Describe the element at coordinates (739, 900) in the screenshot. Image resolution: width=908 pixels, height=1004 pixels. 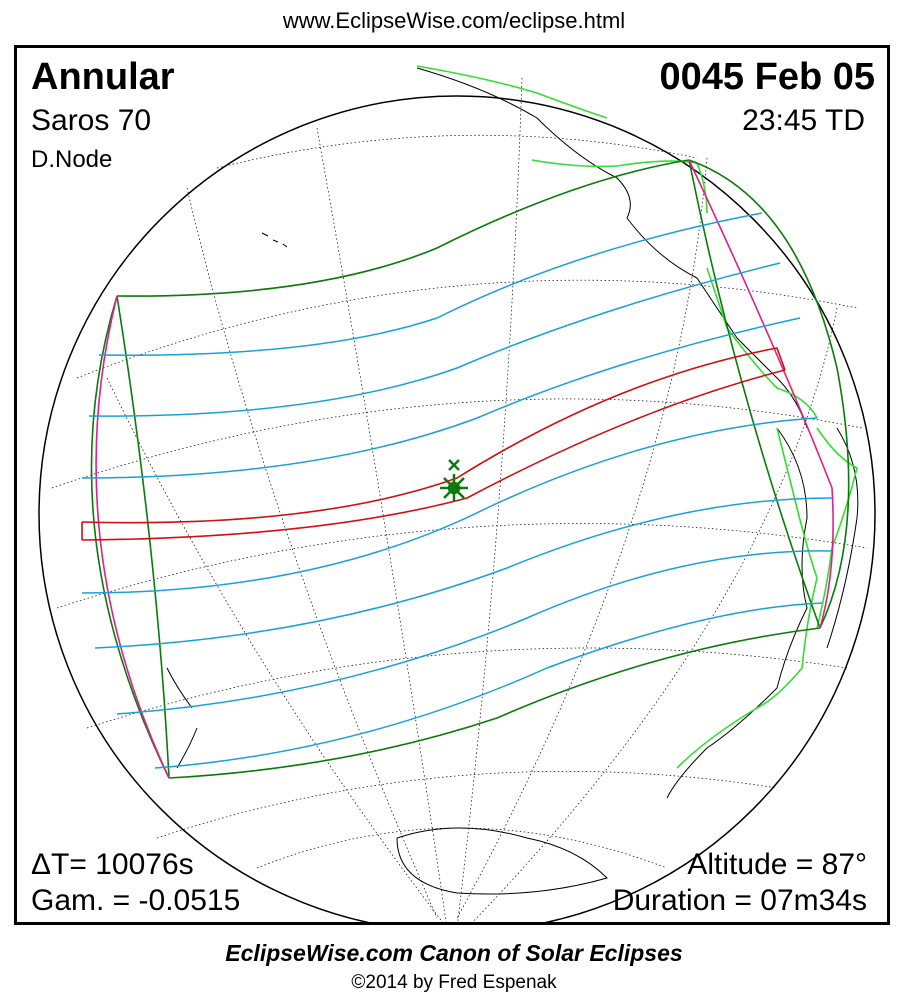
I see `central-duration: Duration = 07m34s` at that location.